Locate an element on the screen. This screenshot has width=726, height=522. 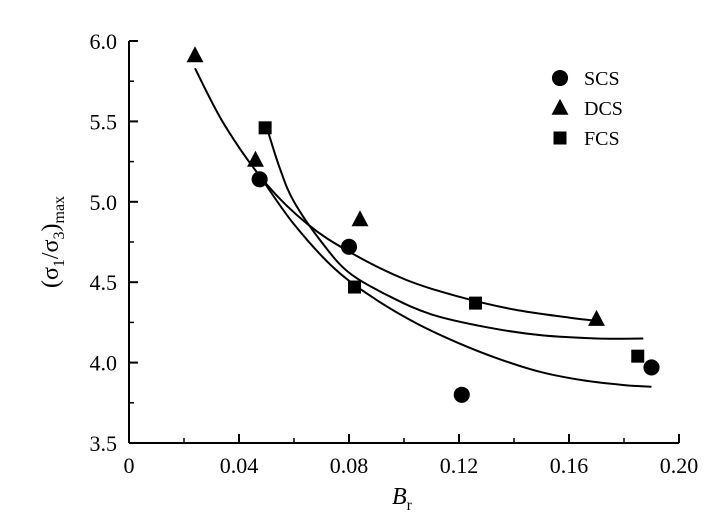
x-tick-label: 0.12 is located at coordinates (459, 465).